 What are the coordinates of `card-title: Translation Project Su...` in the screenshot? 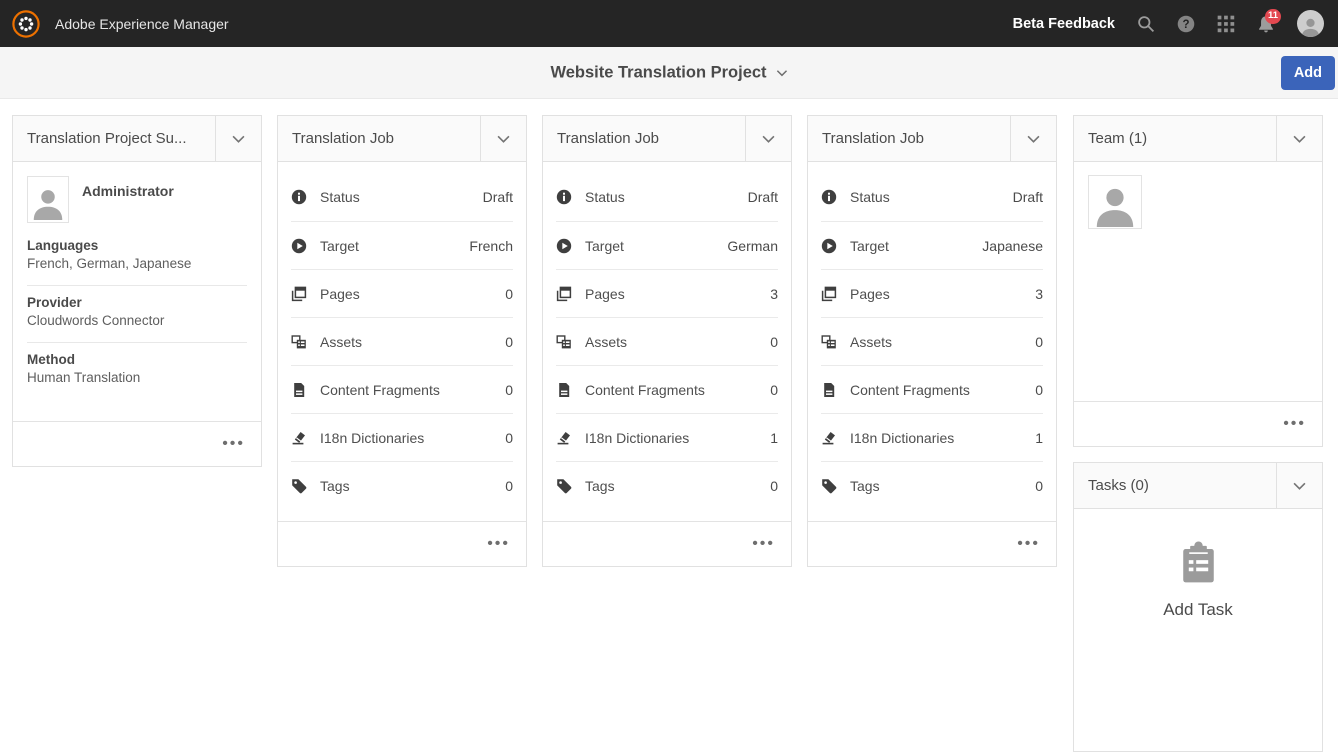 It's located at (107, 138).